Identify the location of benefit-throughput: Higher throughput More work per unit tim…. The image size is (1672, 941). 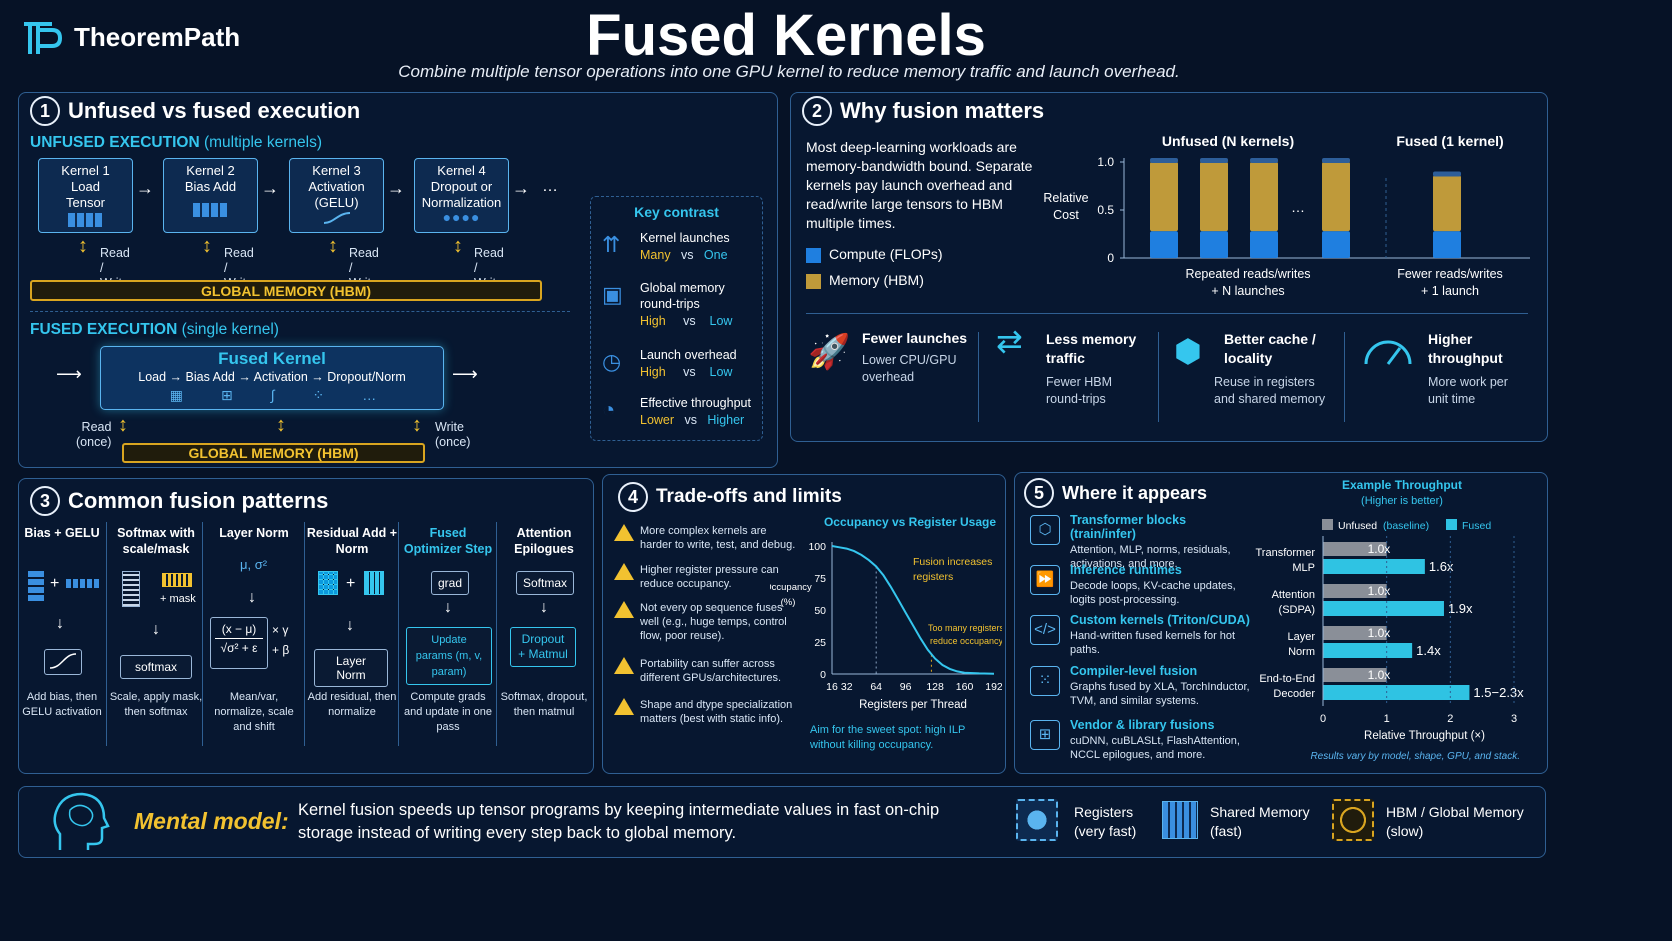
(1447, 369).